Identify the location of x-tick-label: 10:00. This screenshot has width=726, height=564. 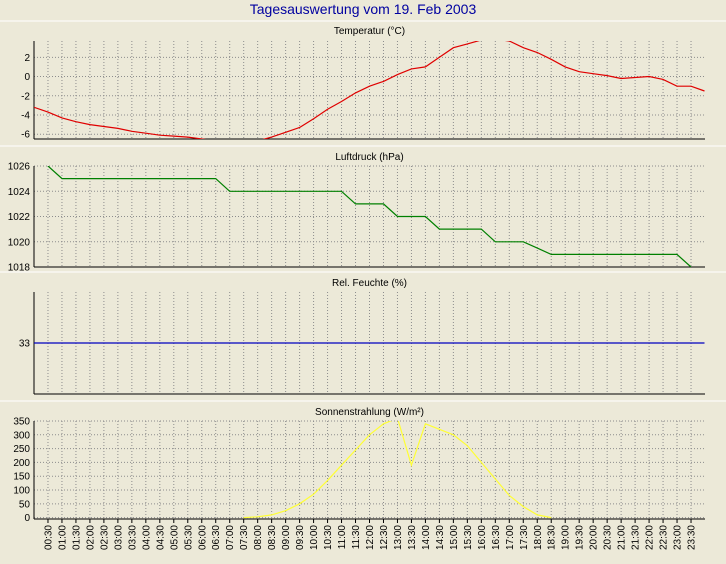
(314, 537).